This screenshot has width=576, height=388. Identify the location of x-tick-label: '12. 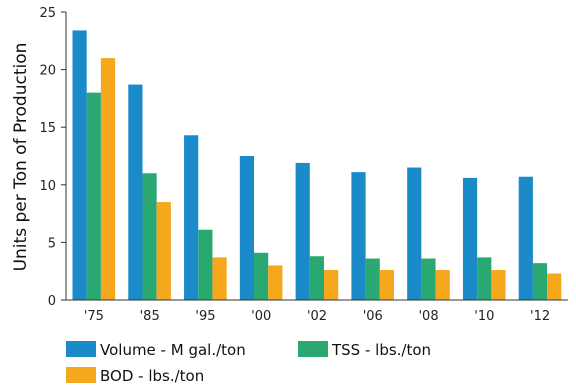
(540, 316).